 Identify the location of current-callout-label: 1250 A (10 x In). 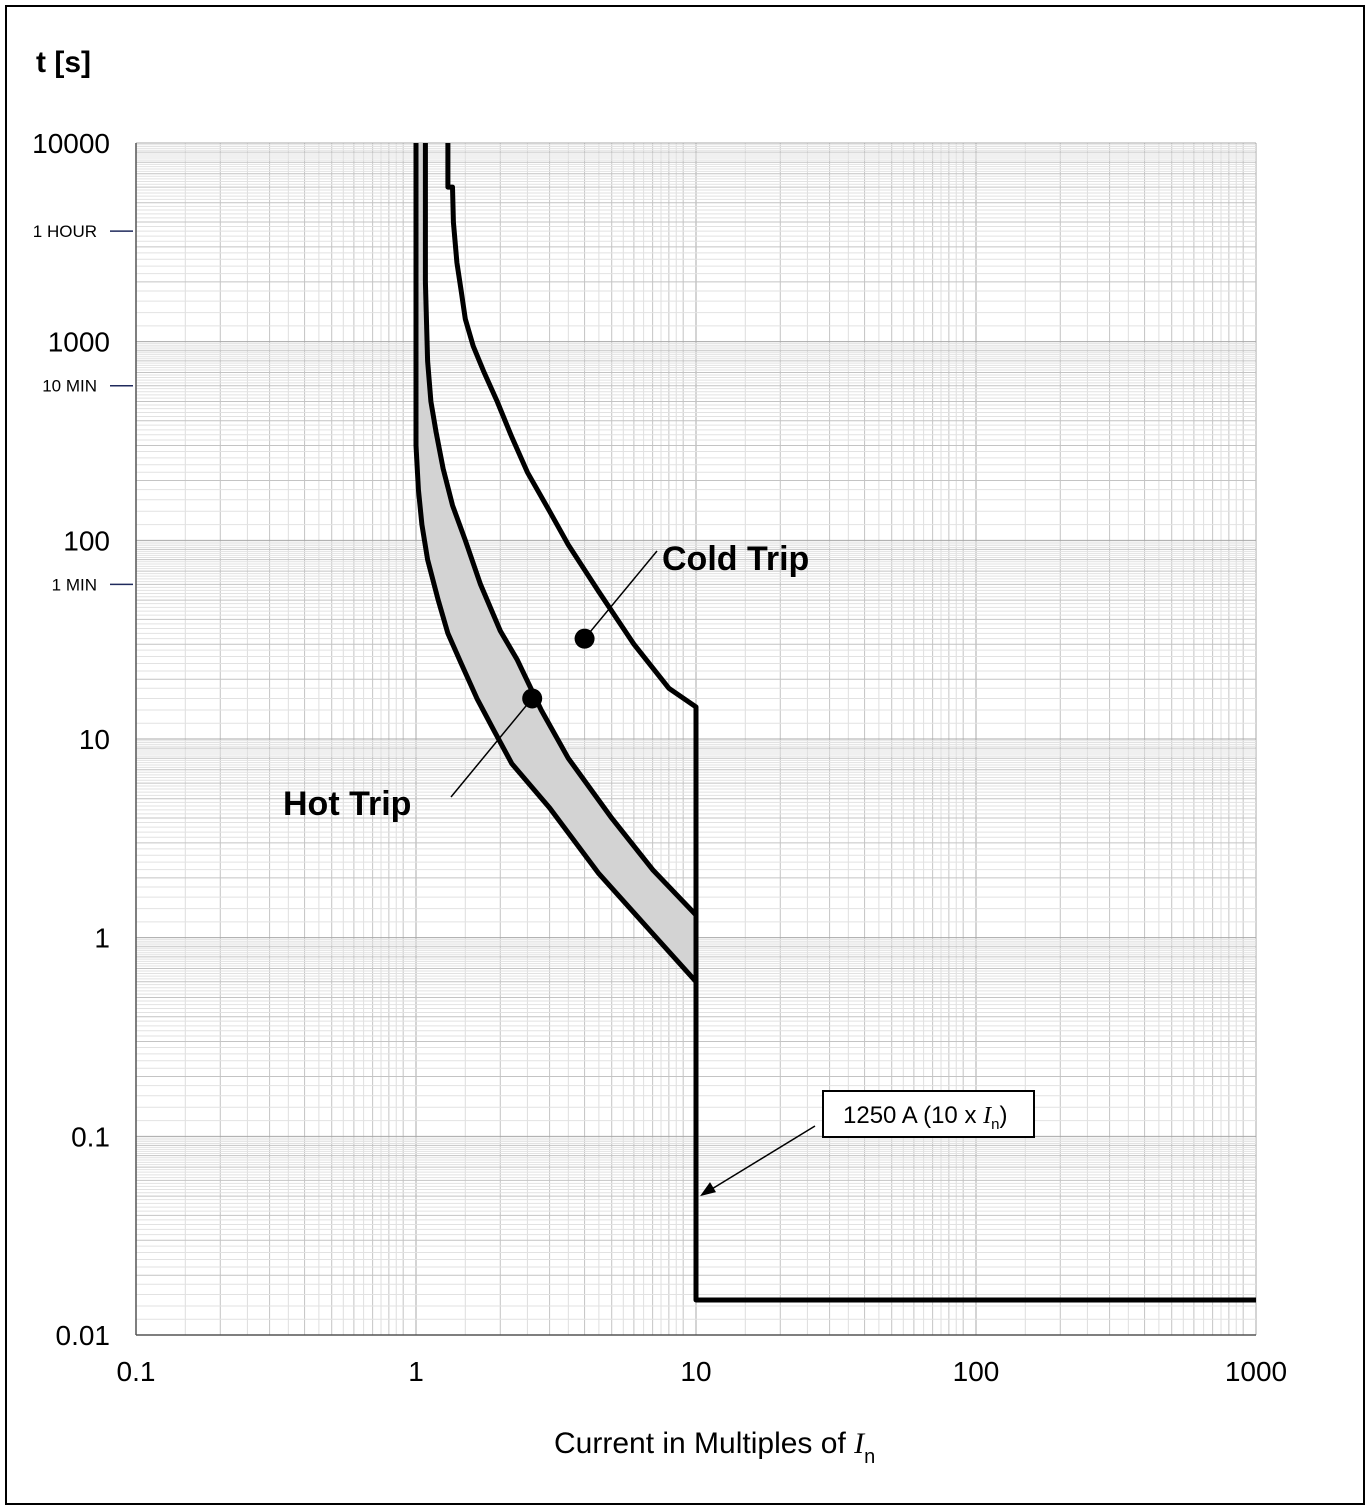
(925, 1117).